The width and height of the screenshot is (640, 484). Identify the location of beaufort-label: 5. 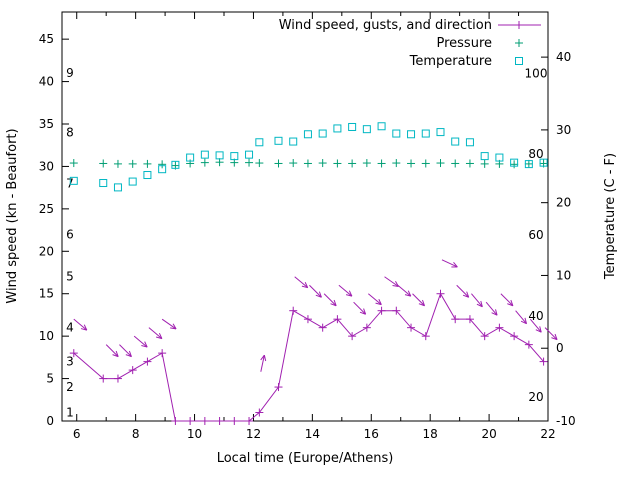
(70, 277).